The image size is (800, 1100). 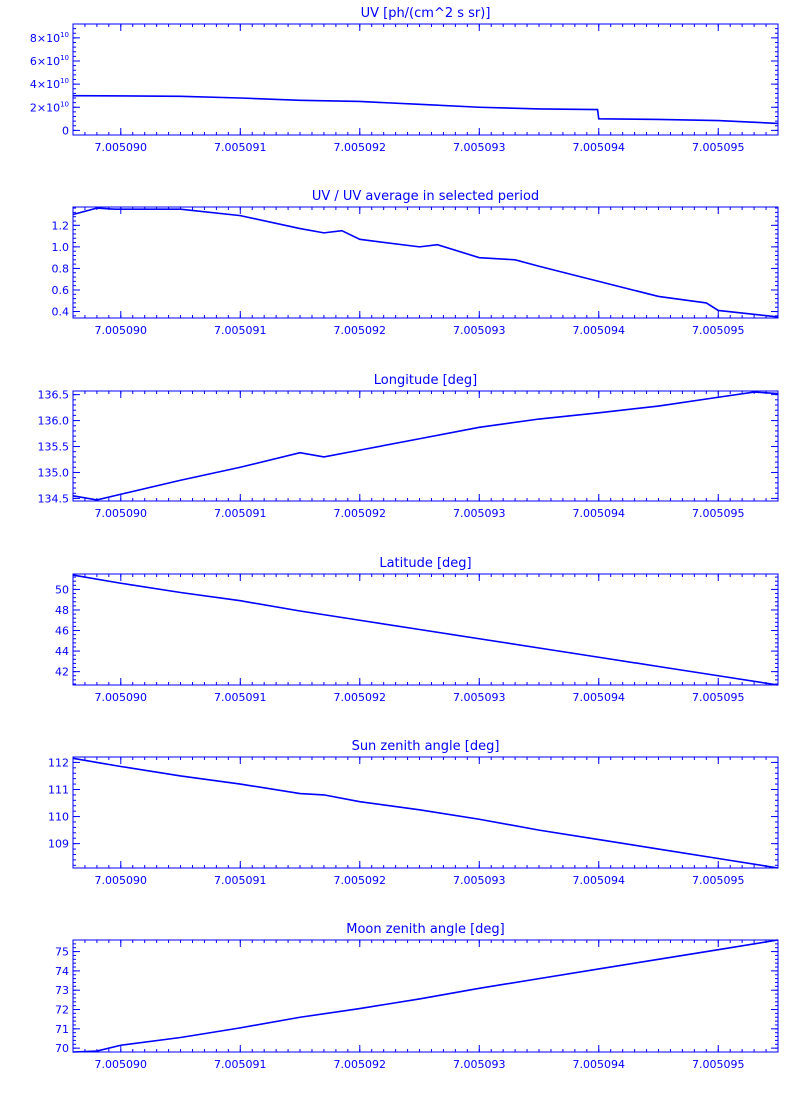 I want to click on panel-title: Latitude [deg], so click(x=425, y=563).